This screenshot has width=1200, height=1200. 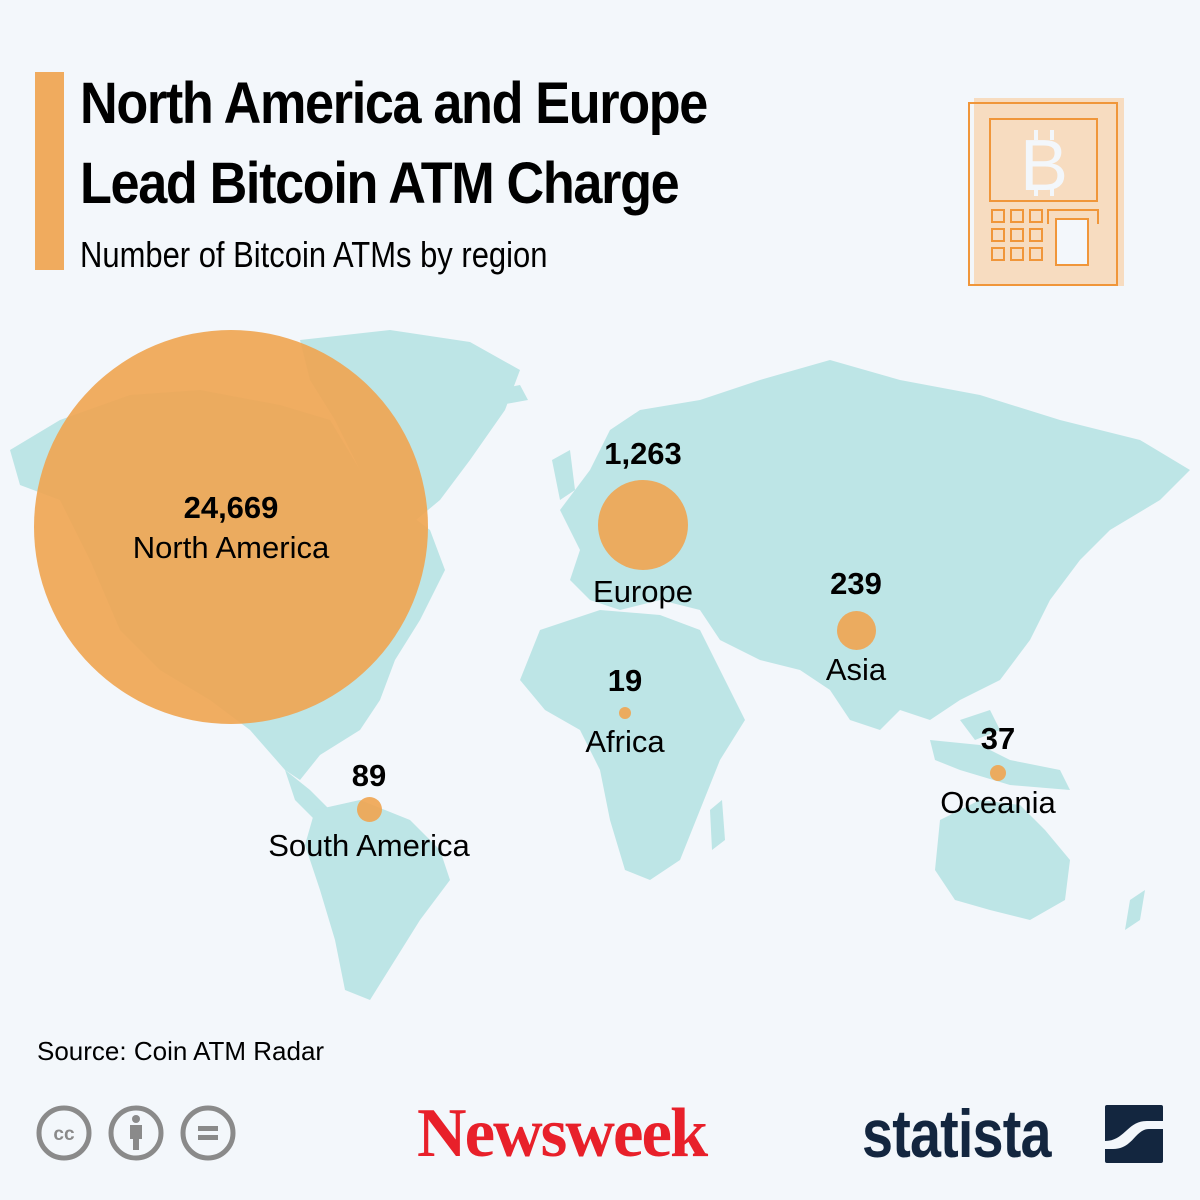 What do you see at coordinates (394, 103) in the screenshot?
I see `title-line-1: North America and Europe` at bounding box center [394, 103].